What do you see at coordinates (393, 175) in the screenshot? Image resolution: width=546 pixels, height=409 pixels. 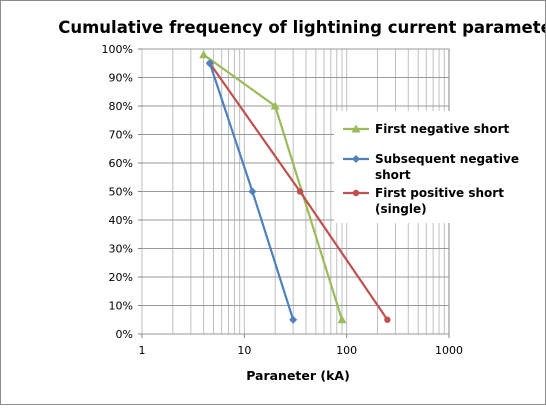 I see `legend-label: short` at bounding box center [393, 175].